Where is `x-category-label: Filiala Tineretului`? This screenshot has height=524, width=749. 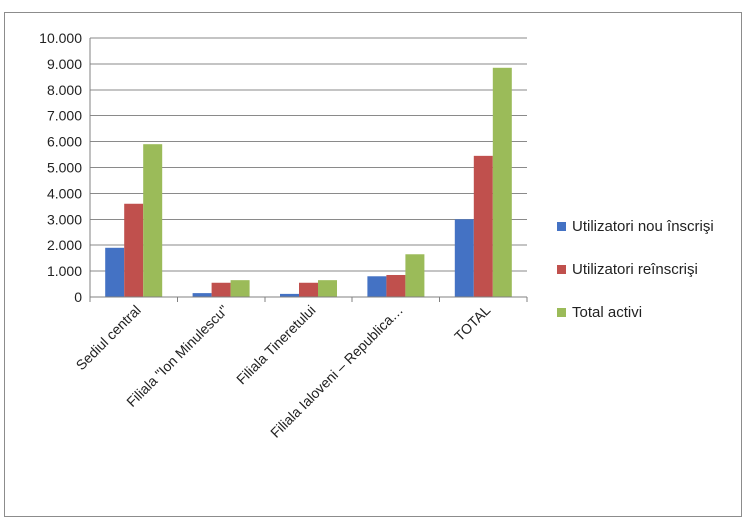 x-category-label: Filiala Tineretului is located at coordinates (276, 345).